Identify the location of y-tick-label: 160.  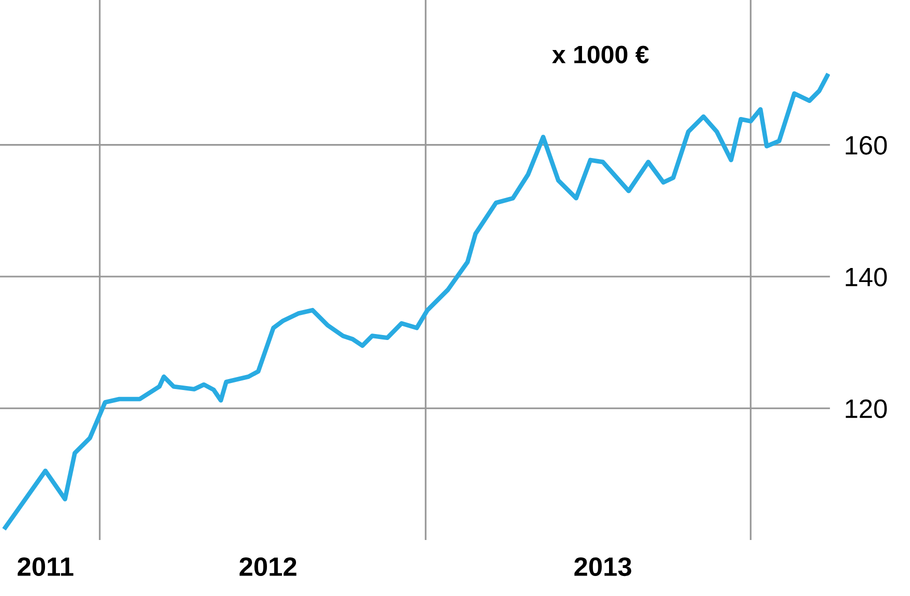
(866, 145).